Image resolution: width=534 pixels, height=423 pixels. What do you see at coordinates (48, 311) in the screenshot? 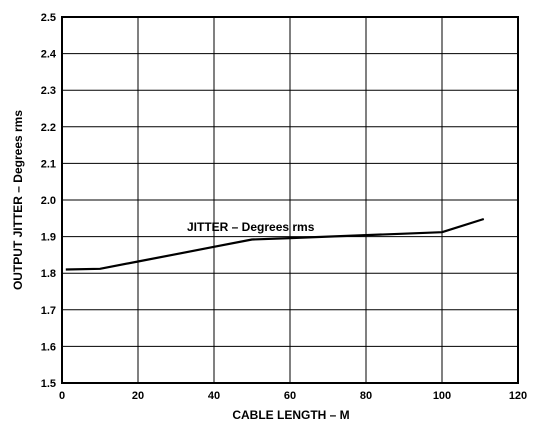
I see `y-tick-label: 1.7` at bounding box center [48, 311].